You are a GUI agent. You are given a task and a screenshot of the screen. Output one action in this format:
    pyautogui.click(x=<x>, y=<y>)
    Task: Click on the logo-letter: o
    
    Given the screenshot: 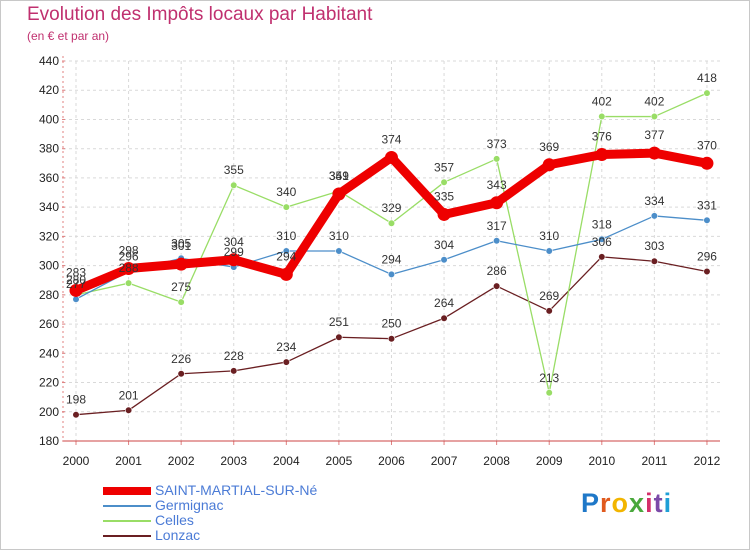 What is the action you would take?
    pyautogui.click(x=620, y=503)
    